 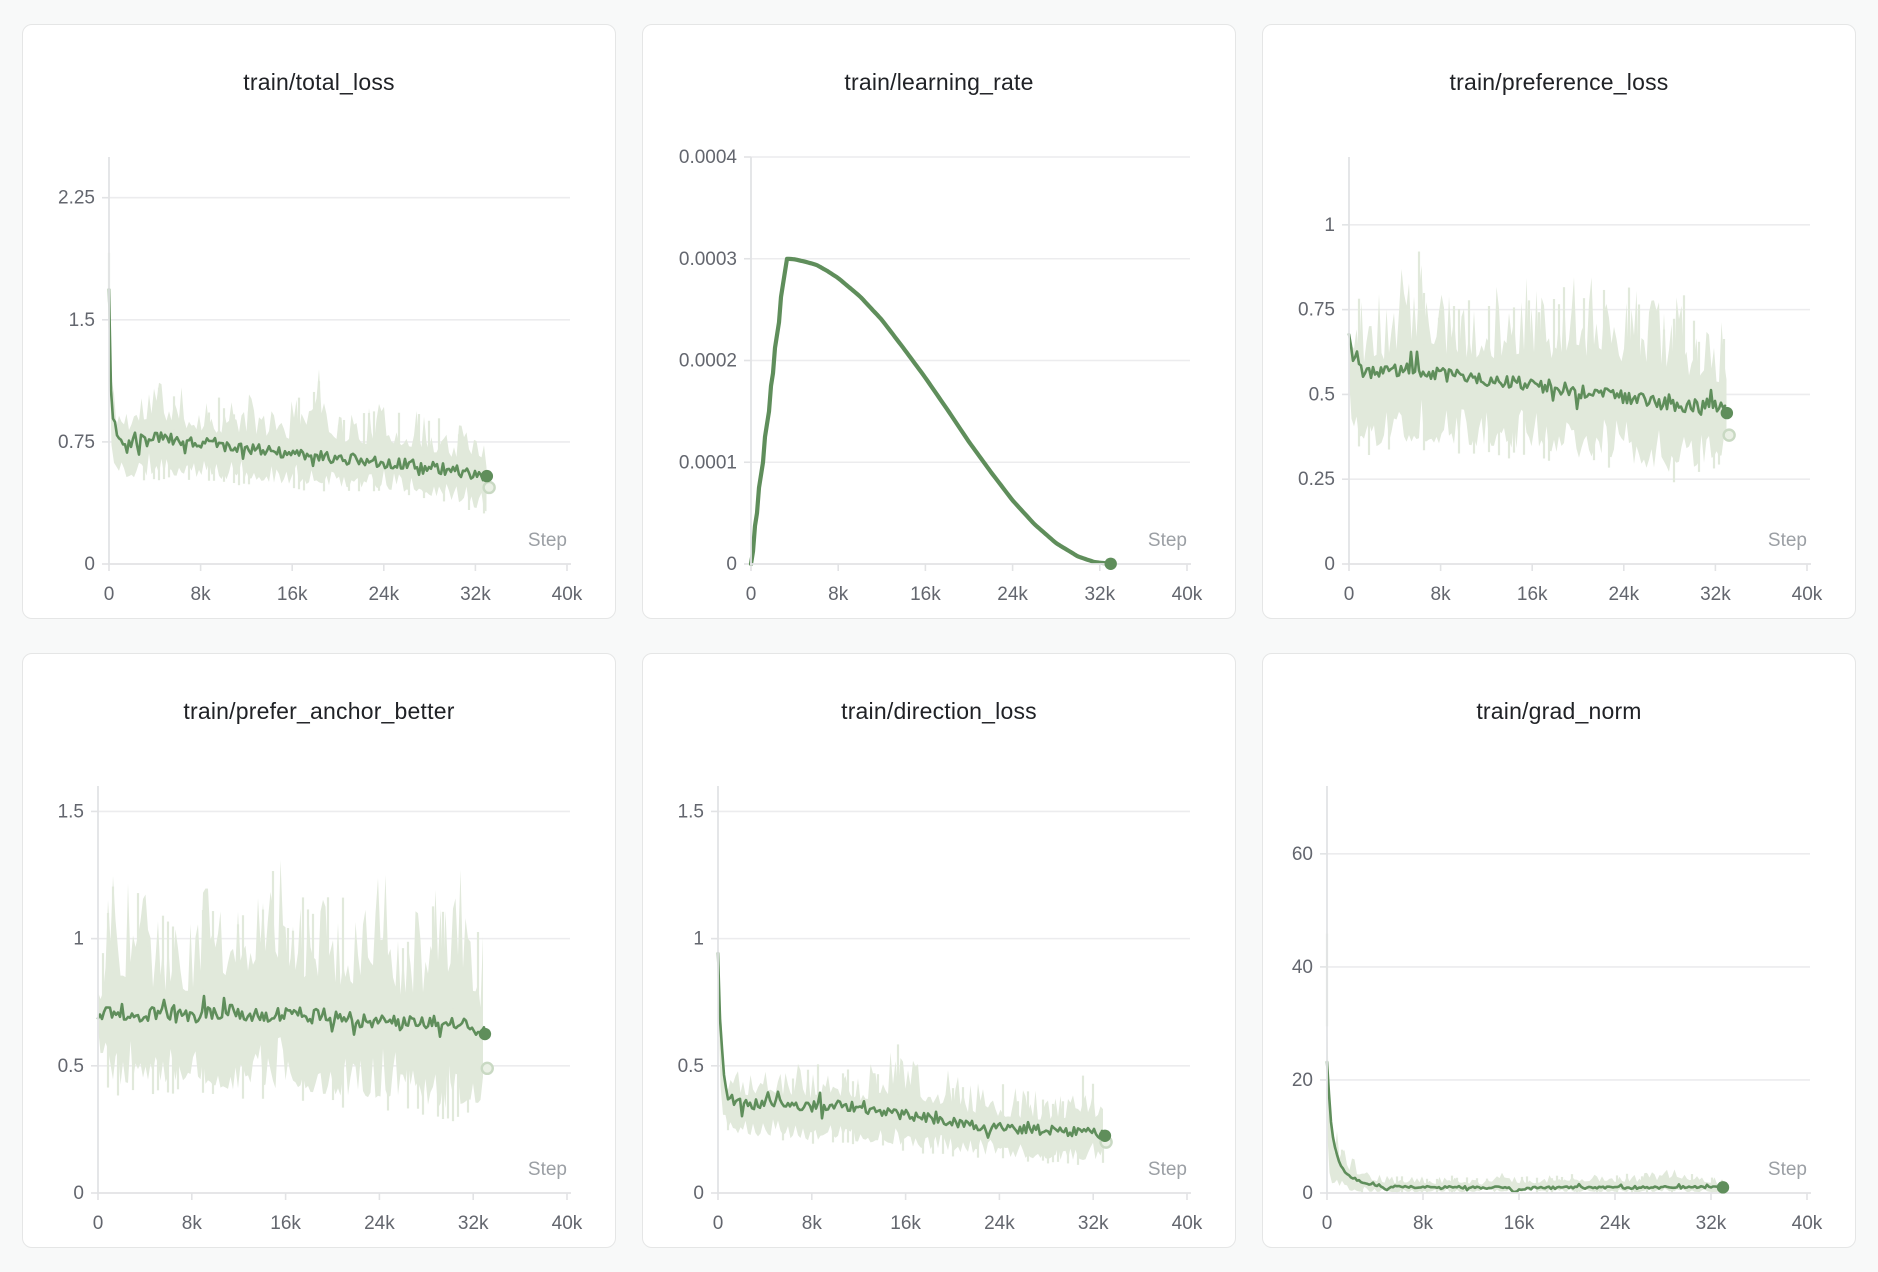 I want to click on y-tick-label: 2.25, so click(x=76, y=198).